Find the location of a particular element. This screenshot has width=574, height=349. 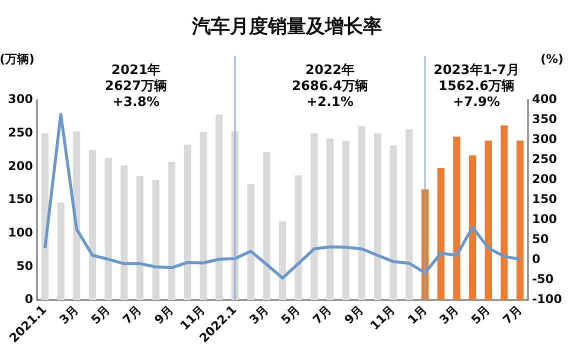

y-axis-title: (万辆) is located at coordinates (17, 59).